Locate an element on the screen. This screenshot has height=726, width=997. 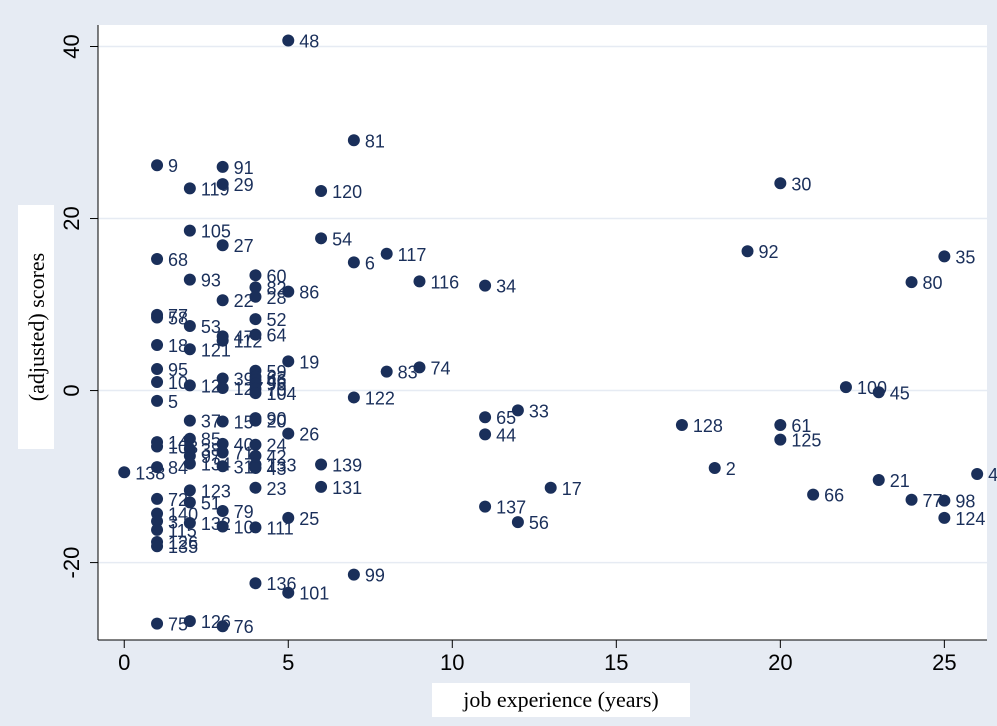
data-point-label: 83 is located at coordinates (408, 373).